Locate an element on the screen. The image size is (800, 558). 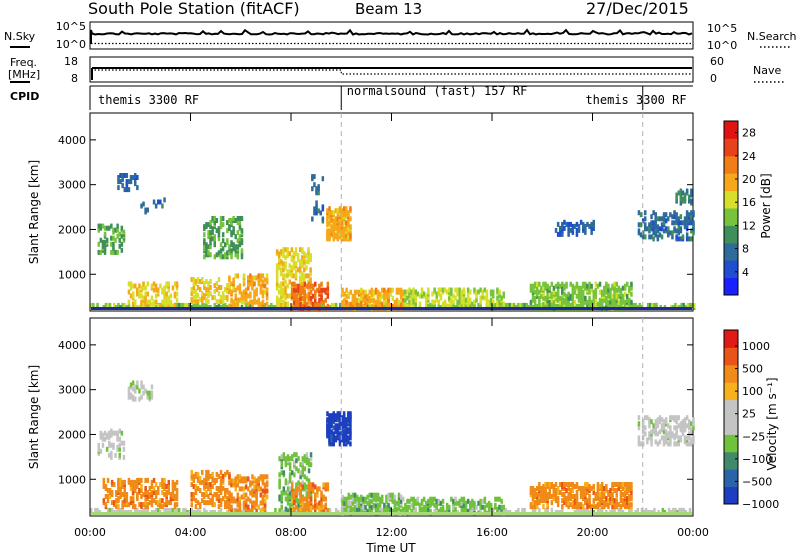
power-colorbar-label: 24 is located at coordinates (749, 156).